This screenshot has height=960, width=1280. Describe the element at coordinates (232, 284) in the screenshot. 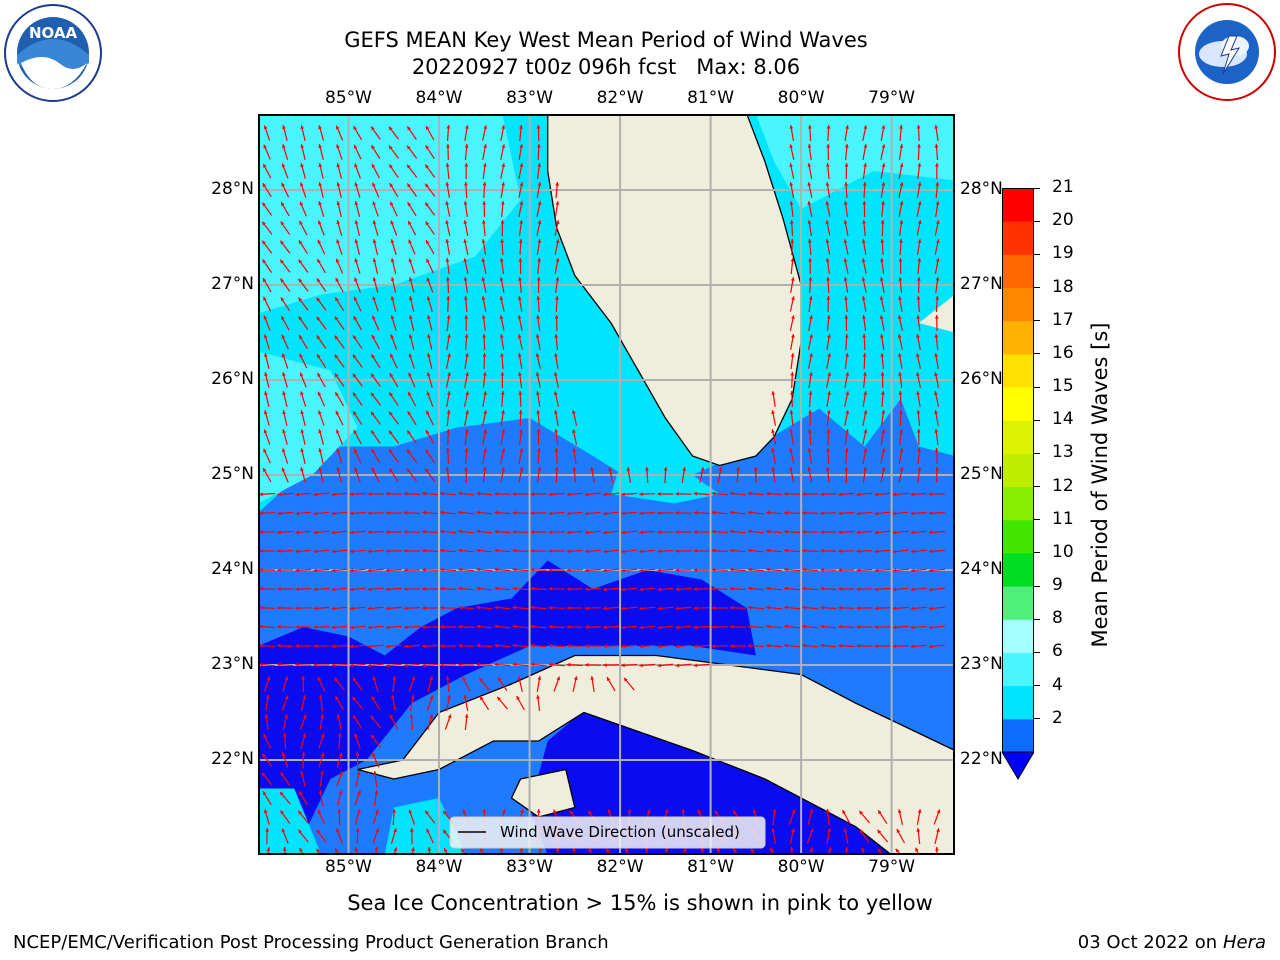

I see `lat-label-left: 27°N` at that location.